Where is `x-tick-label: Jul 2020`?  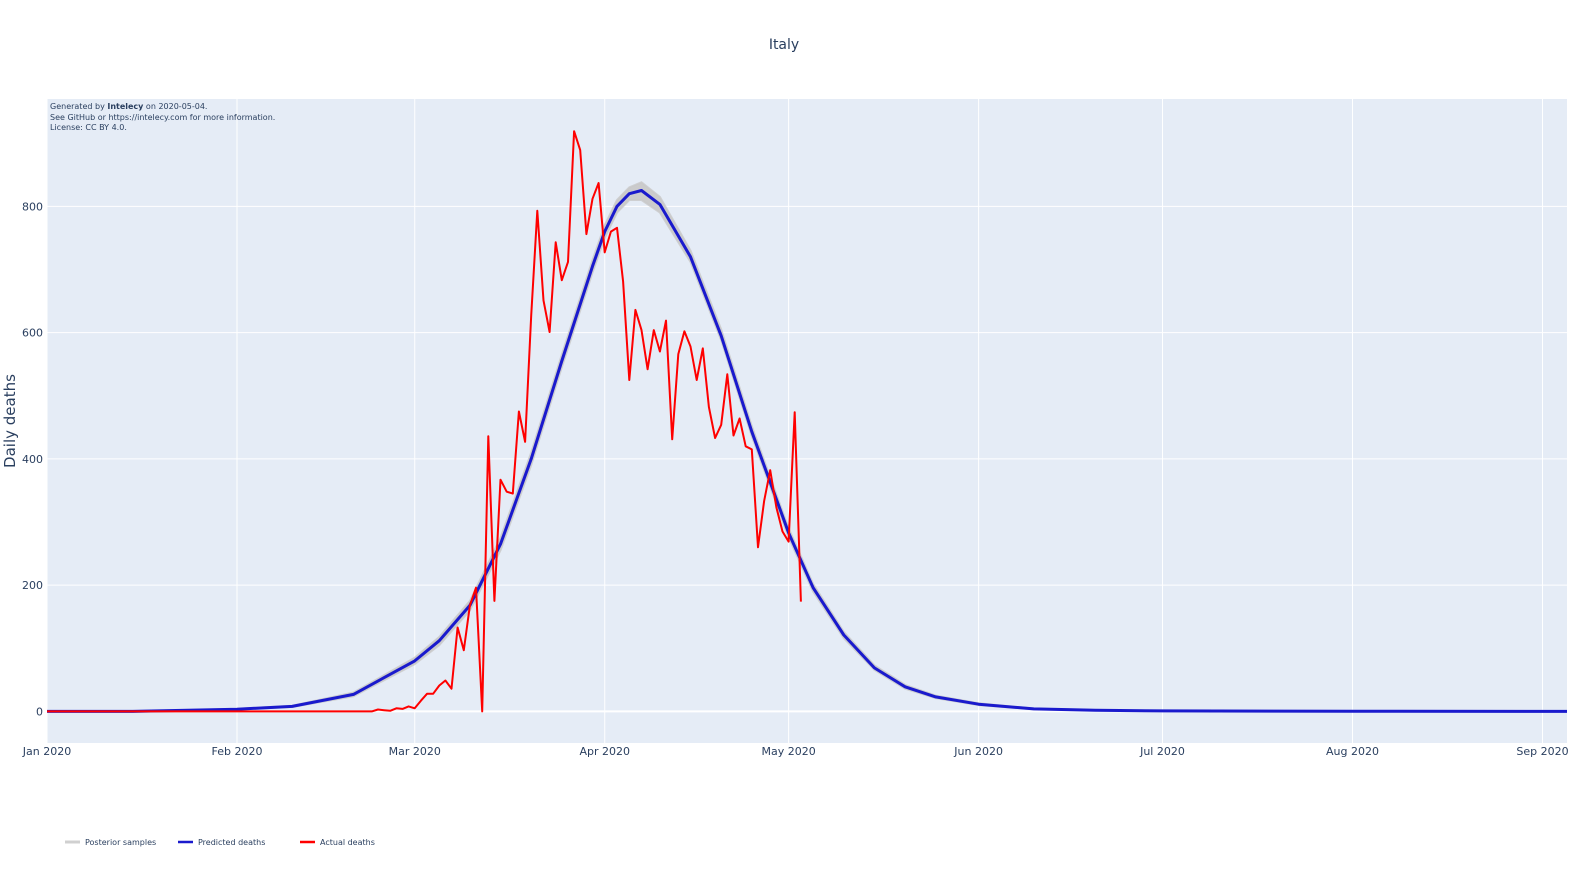 x-tick-label: Jul 2020 is located at coordinates (1162, 751).